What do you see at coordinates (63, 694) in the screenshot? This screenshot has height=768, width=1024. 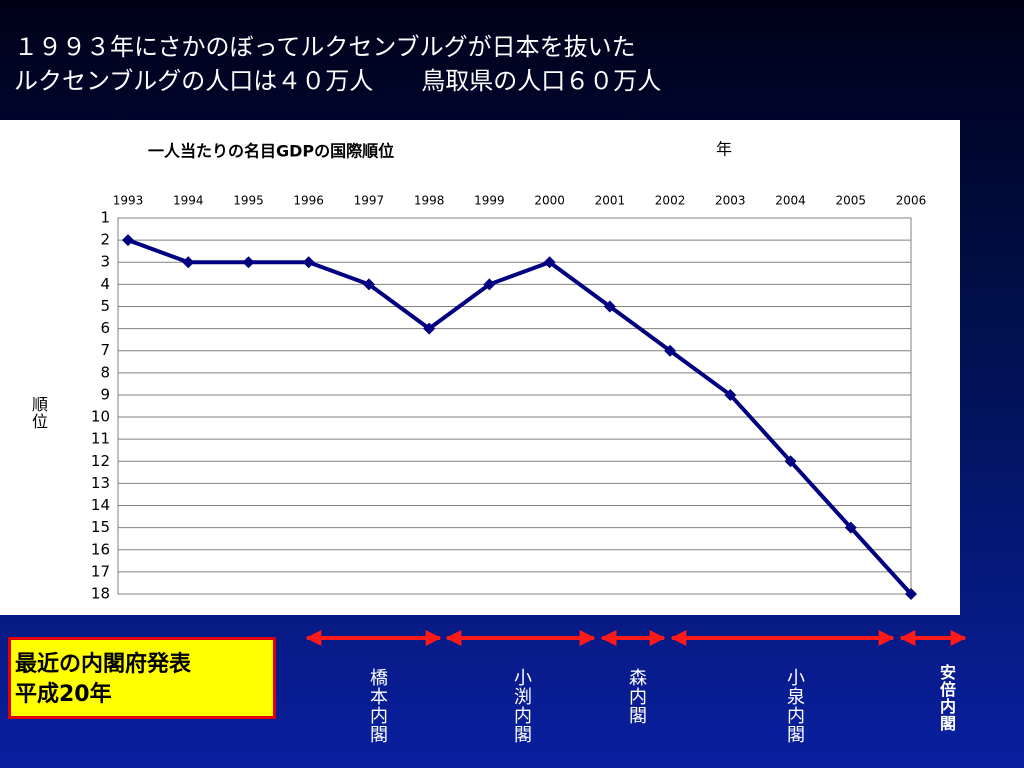 I see `note-line: 平成20年` at bounding box center [63, 694].